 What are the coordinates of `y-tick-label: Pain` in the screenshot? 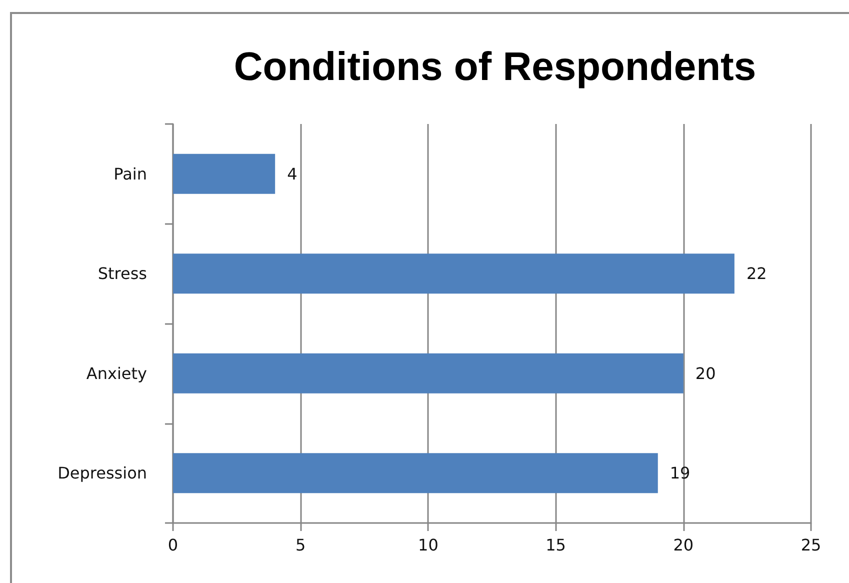 It's located at (130, 174).